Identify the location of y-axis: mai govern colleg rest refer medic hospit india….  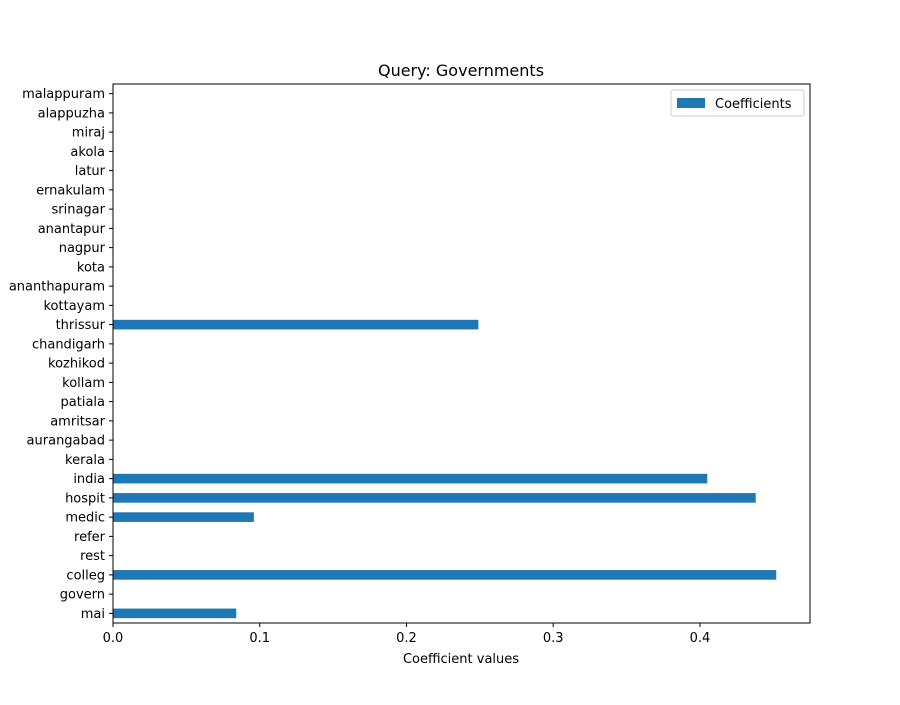
(61, 354).